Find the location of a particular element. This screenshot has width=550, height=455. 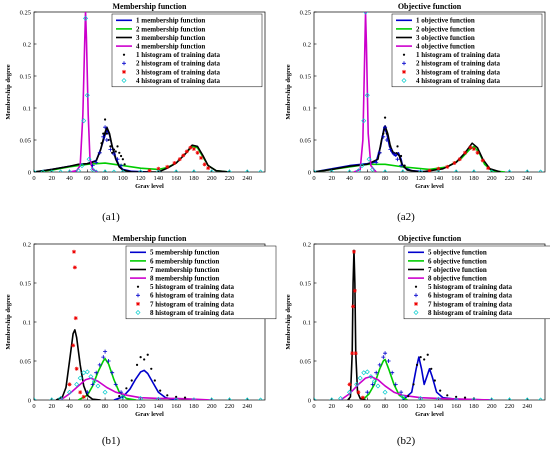

legend-label: 1 objective function is located at coordinates (445, 21).